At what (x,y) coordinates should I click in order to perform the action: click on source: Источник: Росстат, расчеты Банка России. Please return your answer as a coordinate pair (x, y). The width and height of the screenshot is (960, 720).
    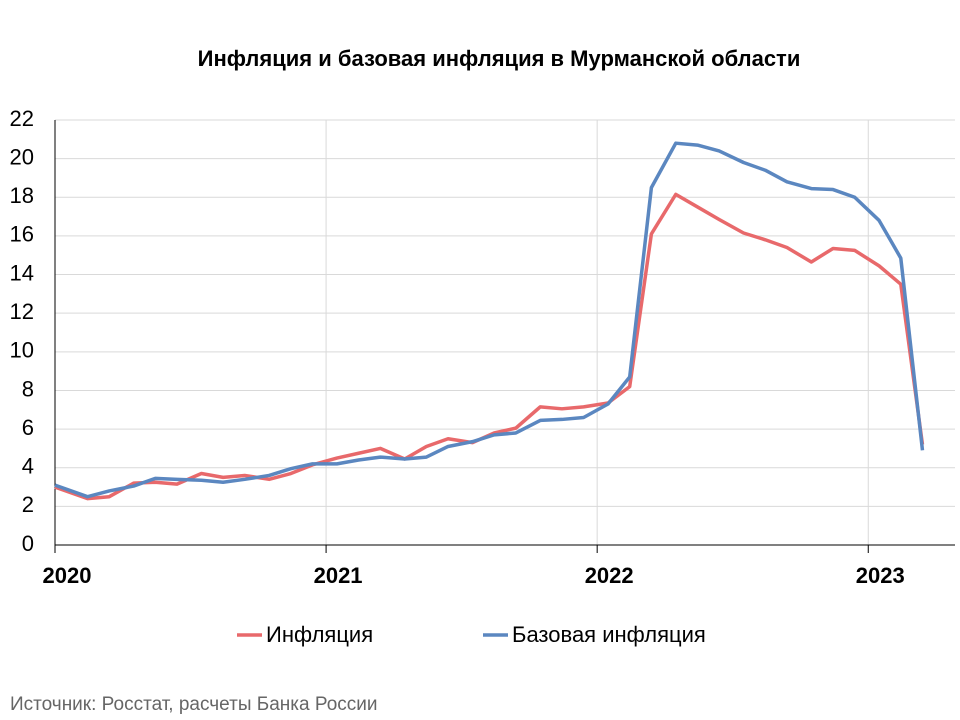
    Looking at the image, I should click on (194, 704).